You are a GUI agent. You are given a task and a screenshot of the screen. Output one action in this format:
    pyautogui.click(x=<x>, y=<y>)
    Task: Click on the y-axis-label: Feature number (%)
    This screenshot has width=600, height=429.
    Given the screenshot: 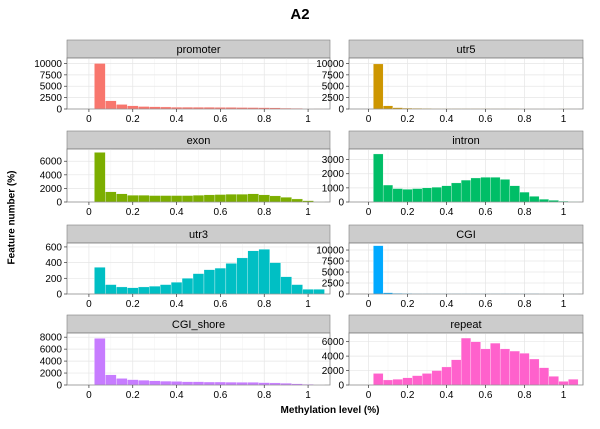 What is the action you would take?
    pyautogui.click(x=12, y=217)
    